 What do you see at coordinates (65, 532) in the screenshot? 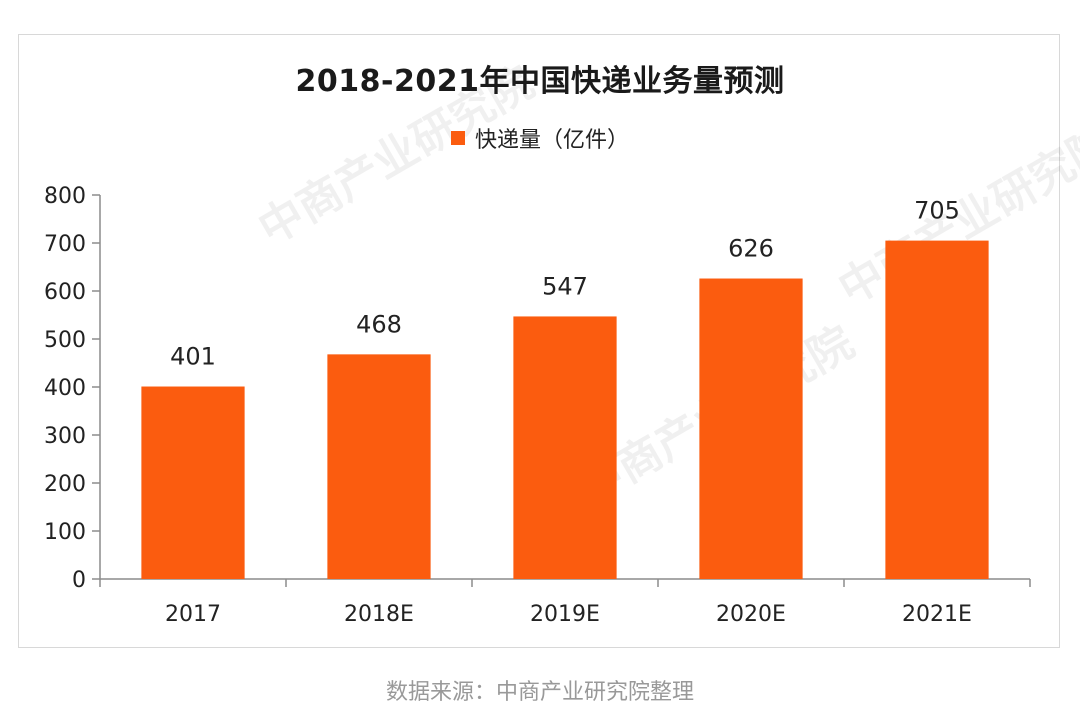
I see `y-tick-label: 100` at bounding box center [65, 532].